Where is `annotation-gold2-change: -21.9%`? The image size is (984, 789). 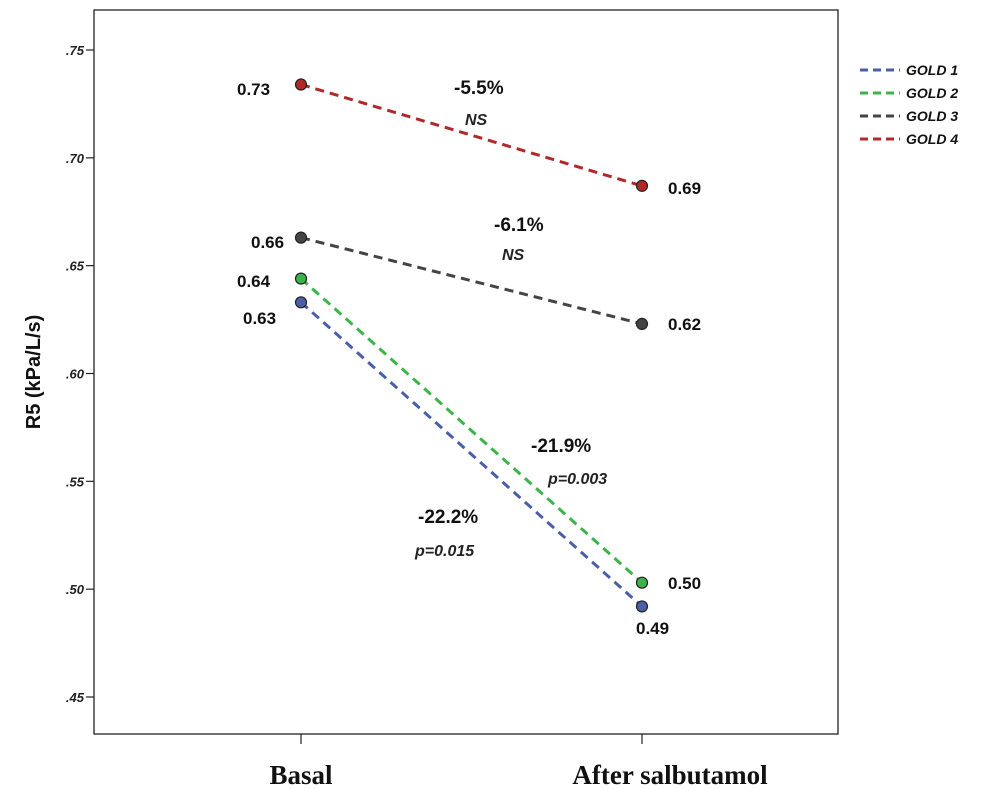 annotation-gold2-change: -21.9% is located at coordinates (561, 446).